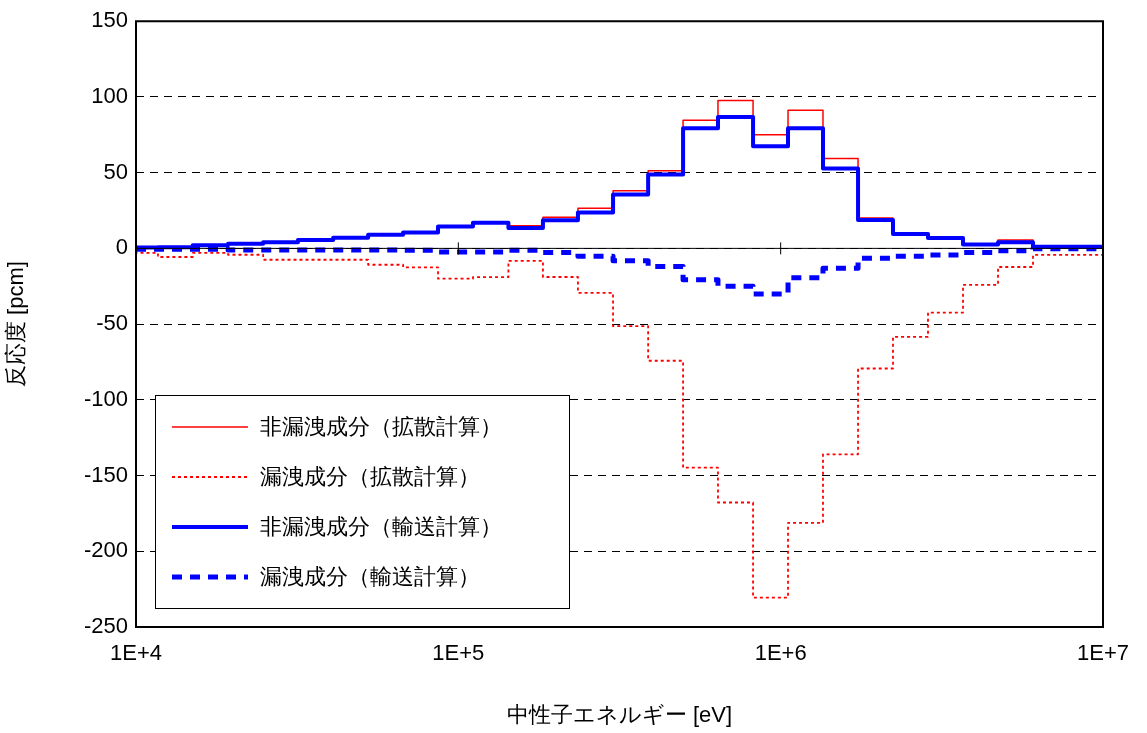 The image size is (1147, 733). Describe the element at coordinates (121, 247) in the screenshot. I see `y-tick-label: 0` at that location.